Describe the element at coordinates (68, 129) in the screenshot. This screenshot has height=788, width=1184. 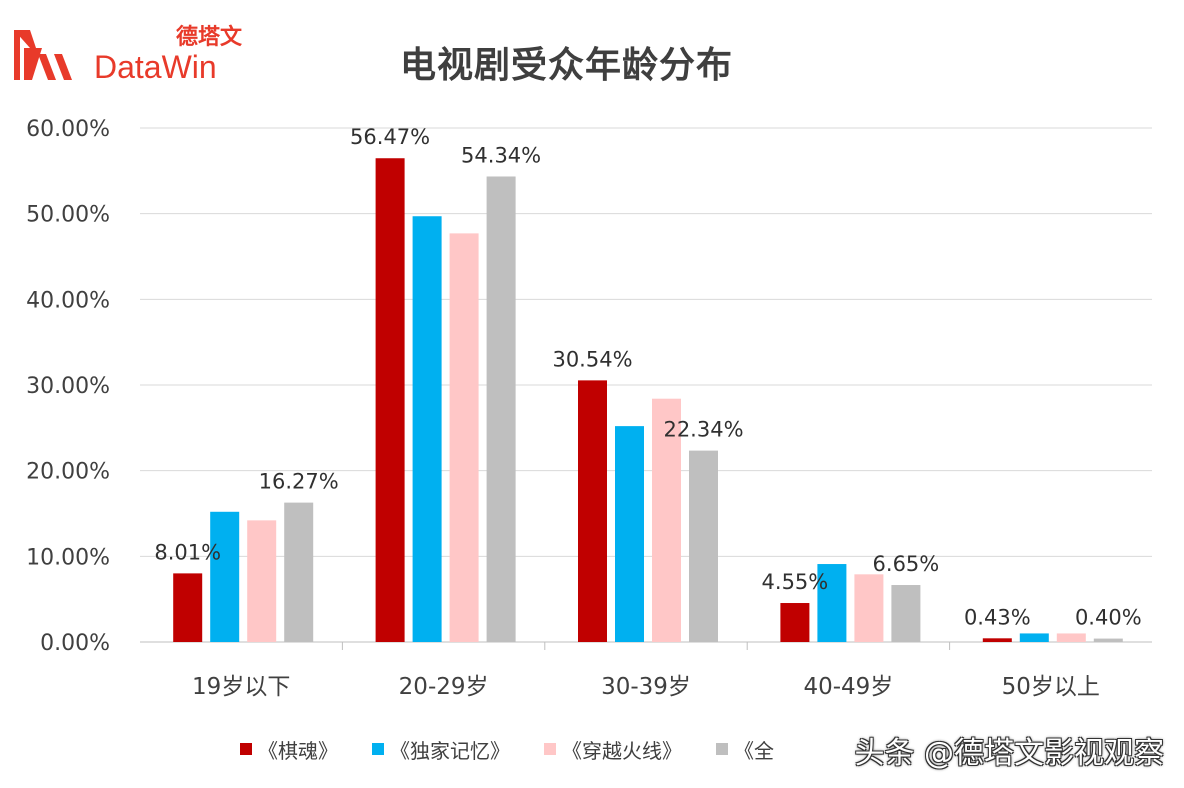
I see `y-tick-label: 60.00%` at that location.